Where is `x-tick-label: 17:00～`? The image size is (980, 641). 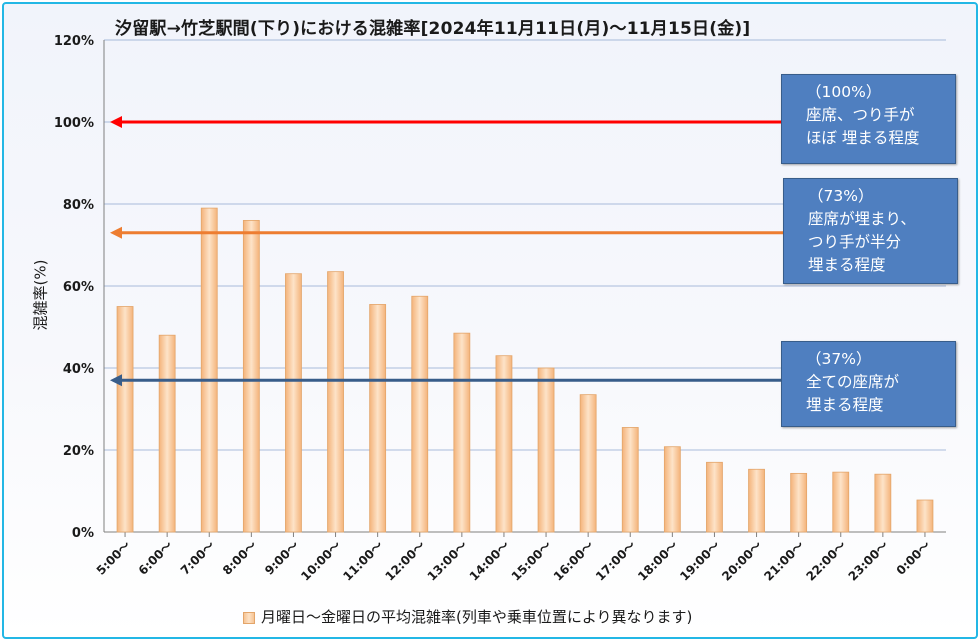
x-tick-label: 17:00～ is located at coordinates (615, 560).